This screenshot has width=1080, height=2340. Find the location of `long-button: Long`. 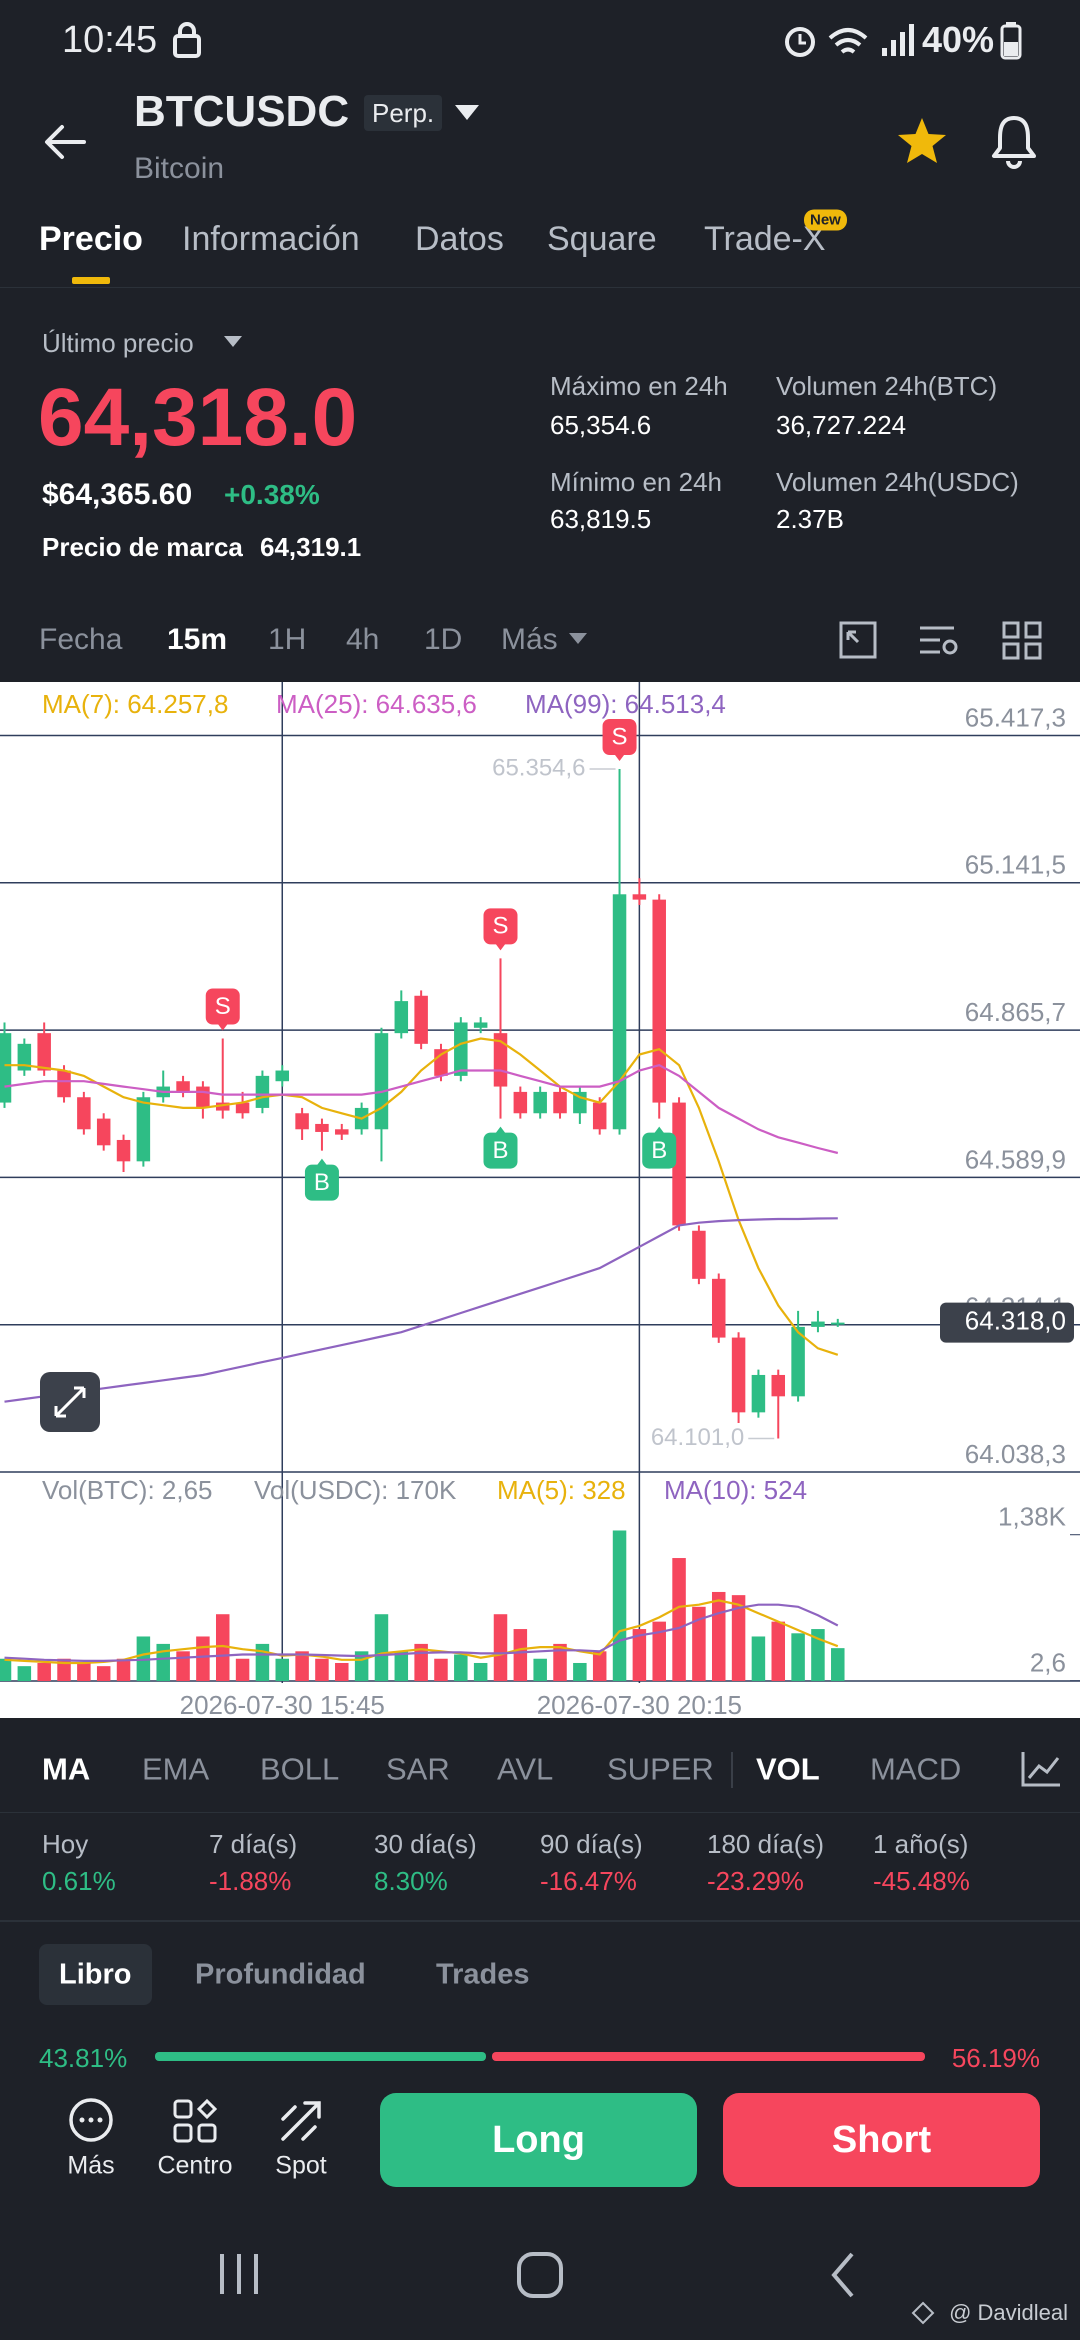

long-button: Long is located at coordinates (538, 2140).